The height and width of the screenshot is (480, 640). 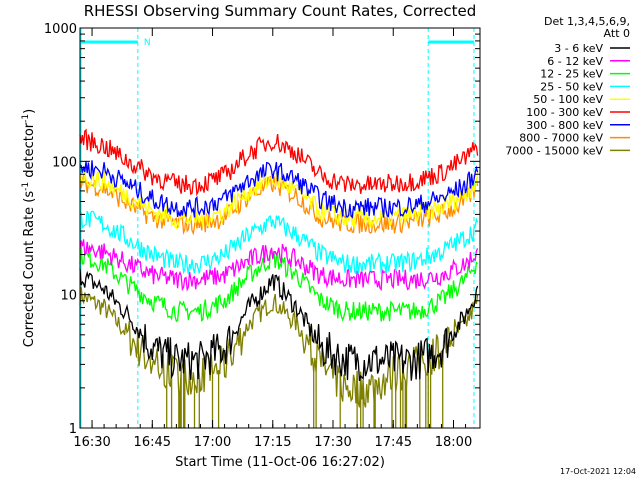 I want to click on legend-label-1: 6 - 12 keV, so click(x=575, y=61).